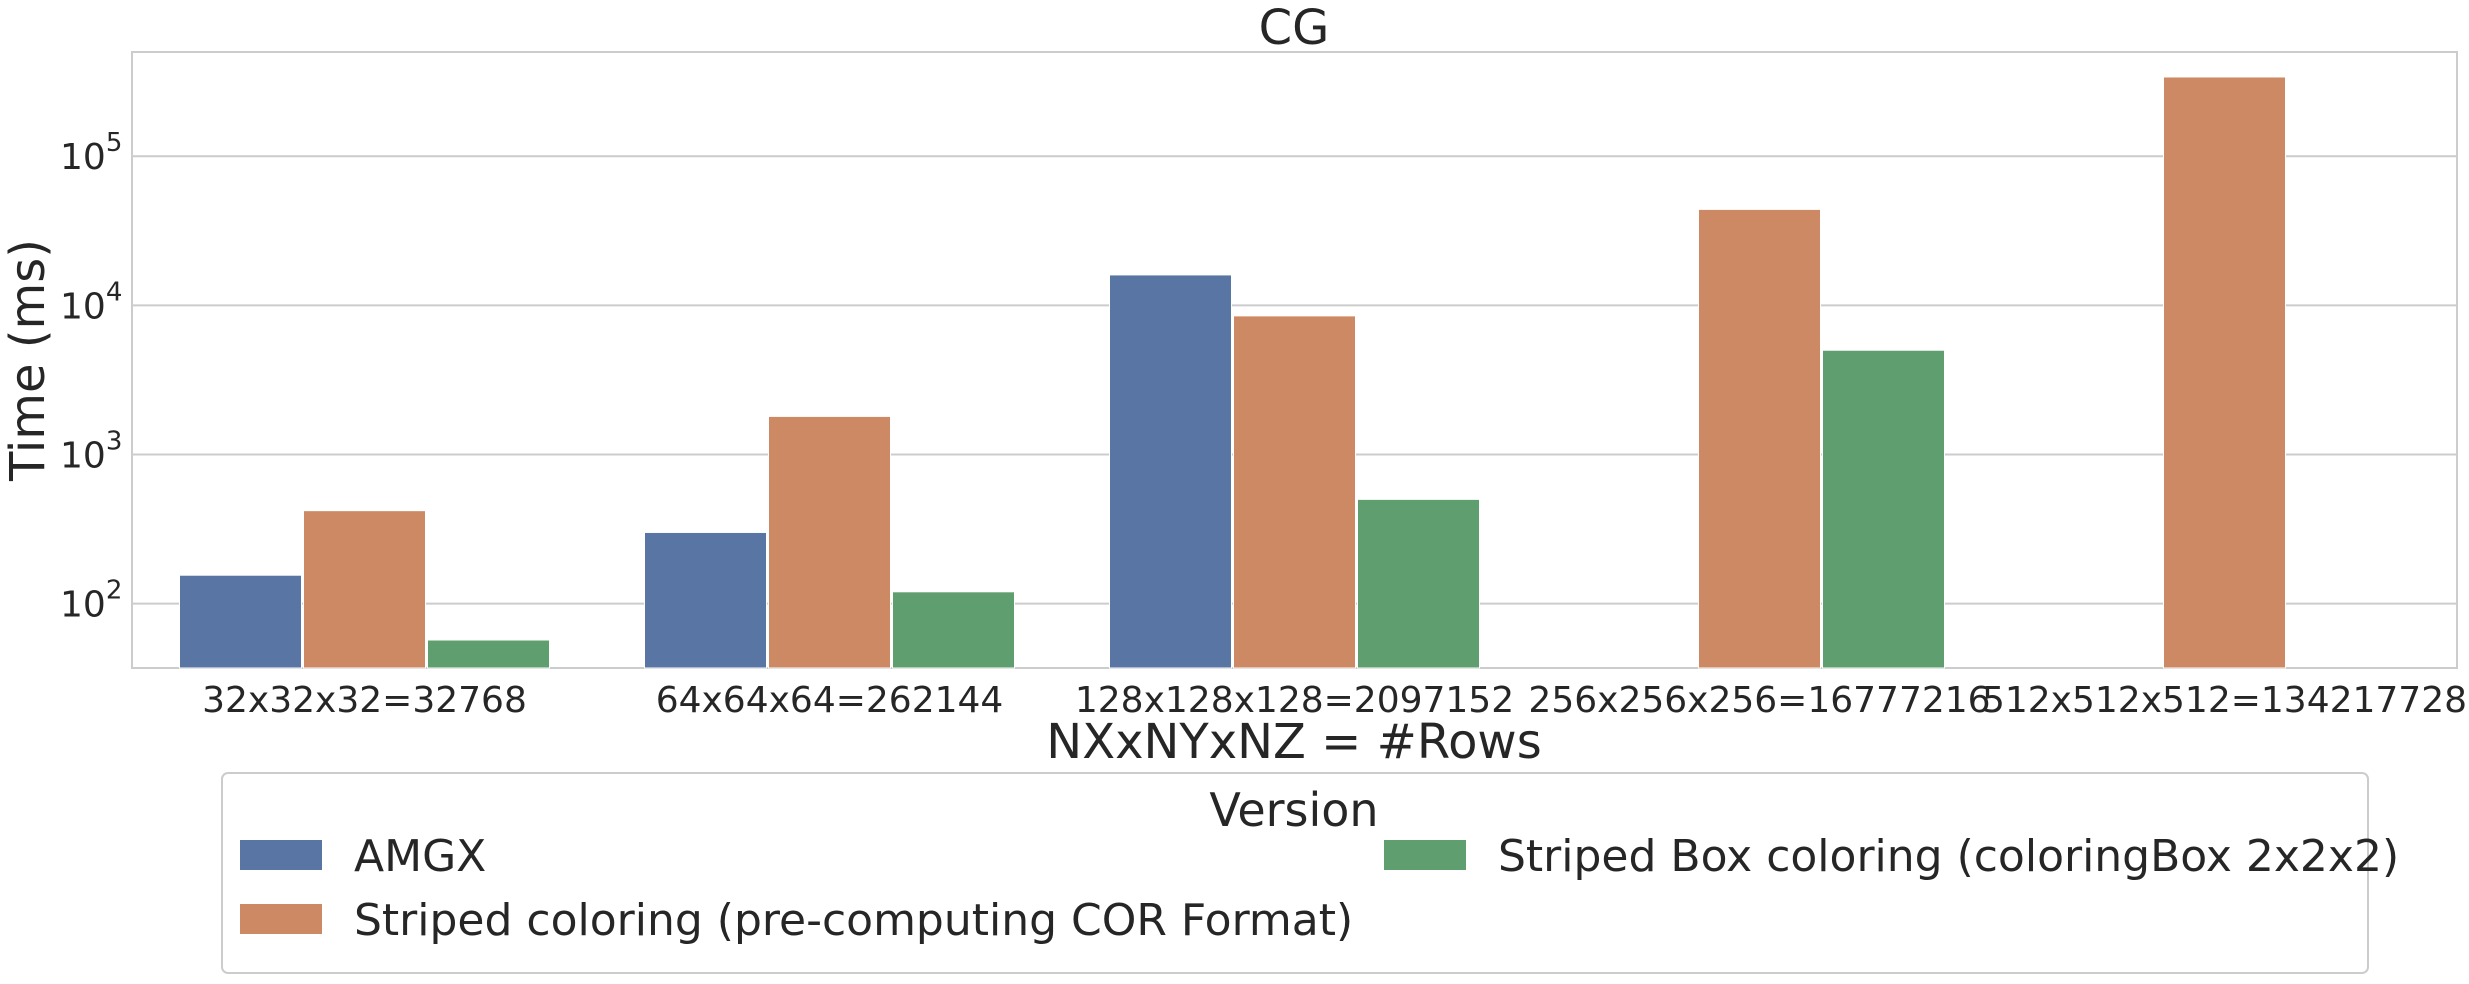 Image resolution: width=2469 pixels, height=984 pixels. Describe the element at coordinates (91, 153) in the screenshot. I see `y-tick-label: 10⁵` at that location.